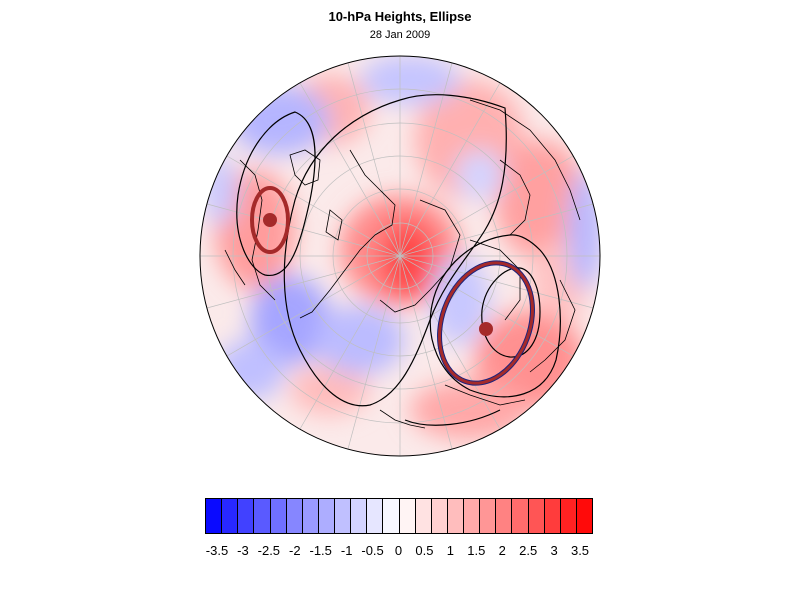  Describe the element at coordinates (217, 550) in the screenshot. I see `colorbar-tick-label: -3.5` at that location.